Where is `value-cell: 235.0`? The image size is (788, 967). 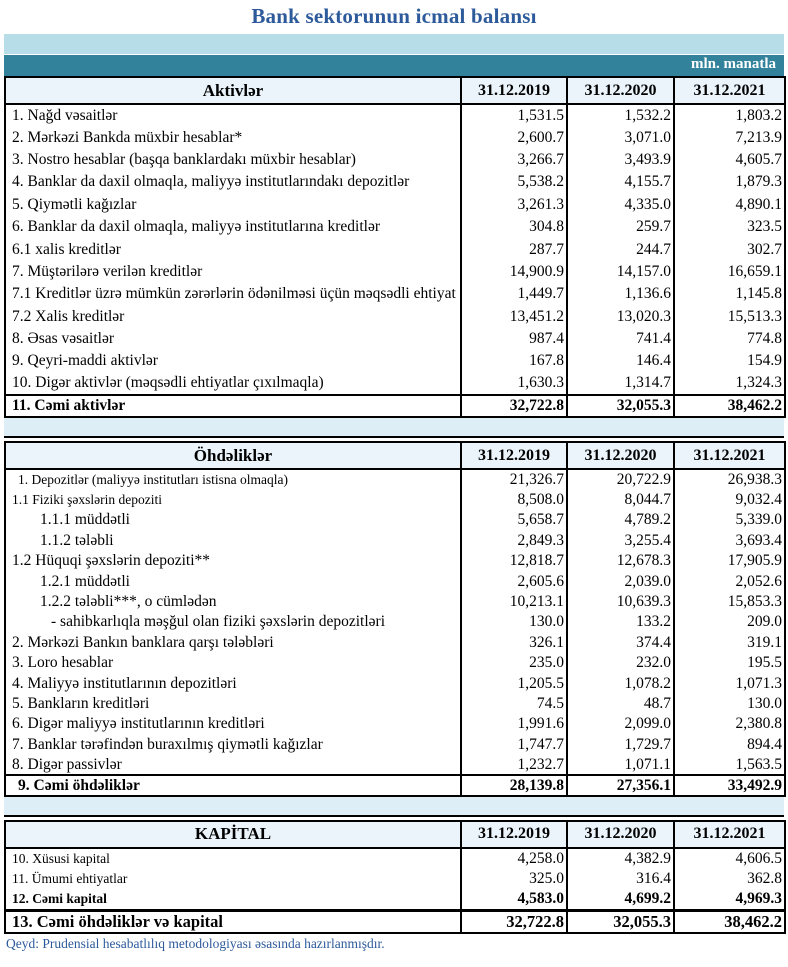
value-cell: 235.0 is located at coordinates (513, 663).